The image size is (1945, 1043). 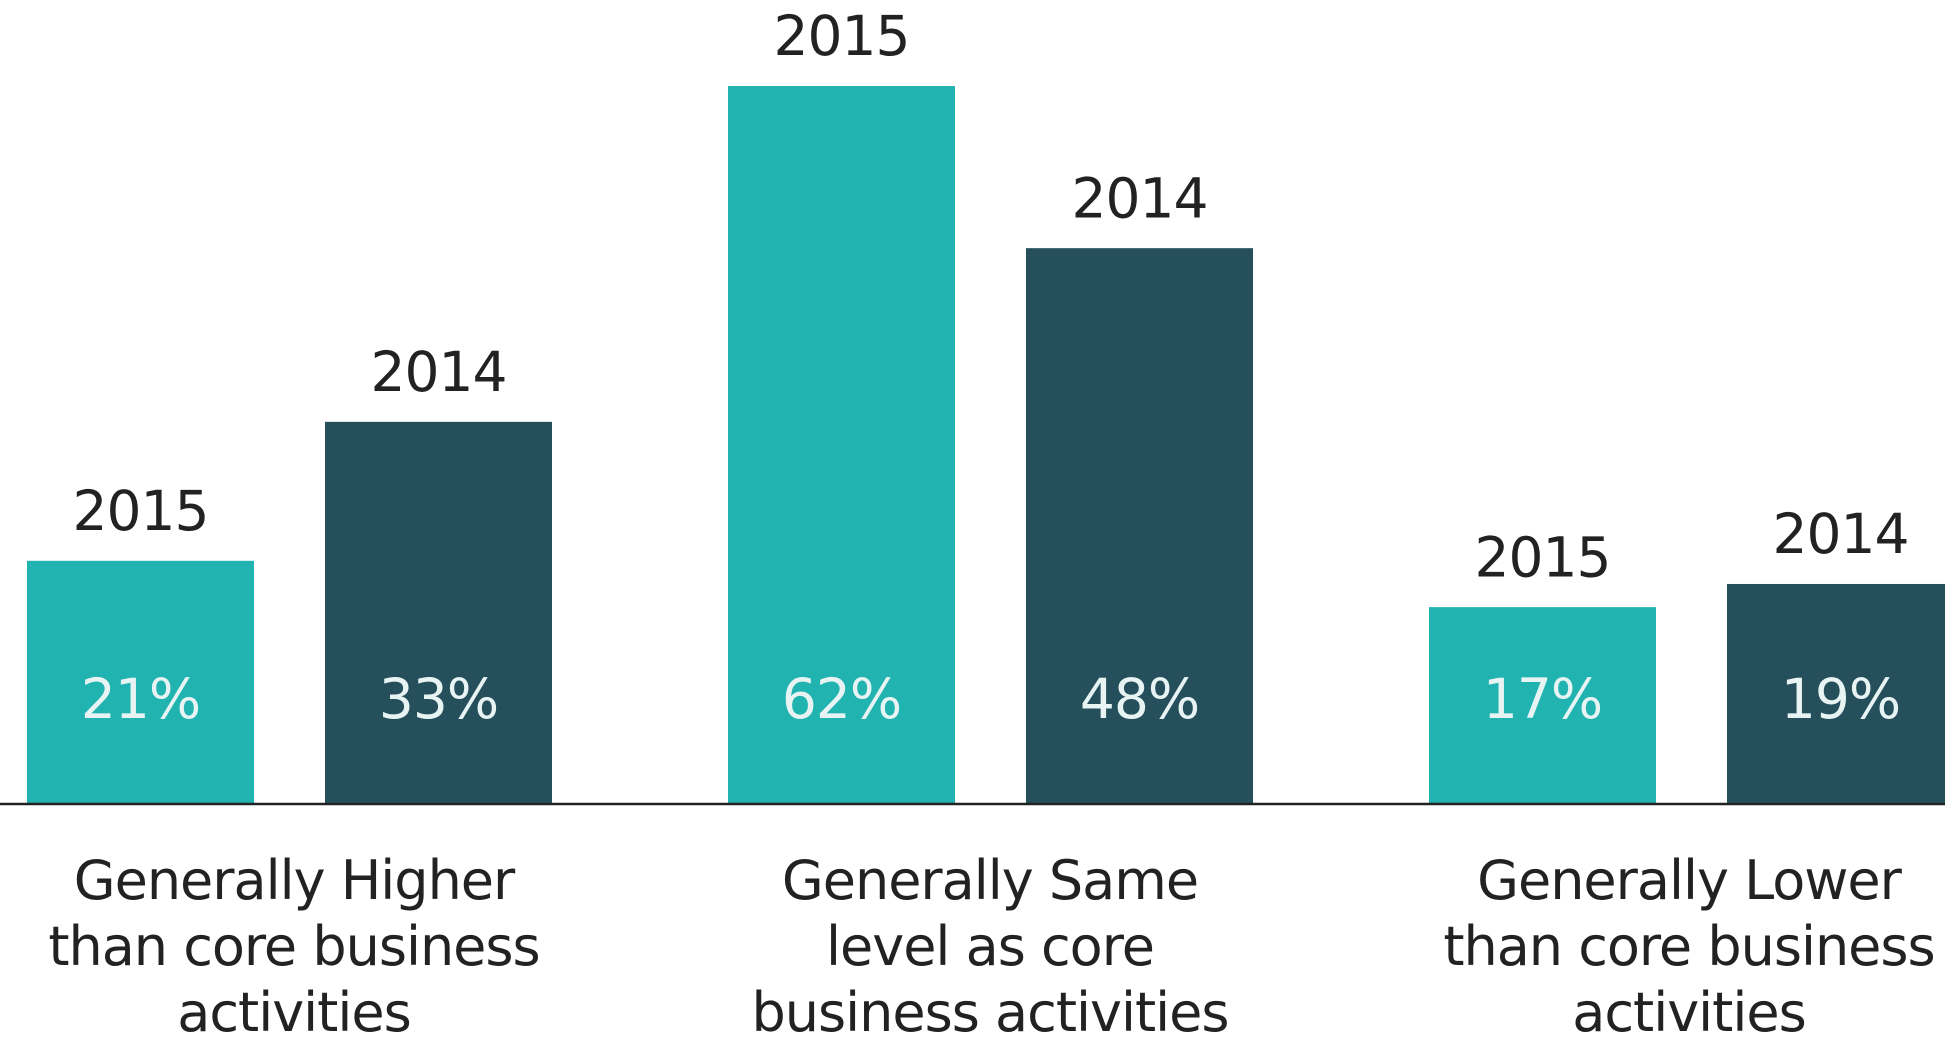 What do you see at coordinates (1840, 699) in the screenshot?
I see `value-label: 19%` at bounding box center [1840, 699].